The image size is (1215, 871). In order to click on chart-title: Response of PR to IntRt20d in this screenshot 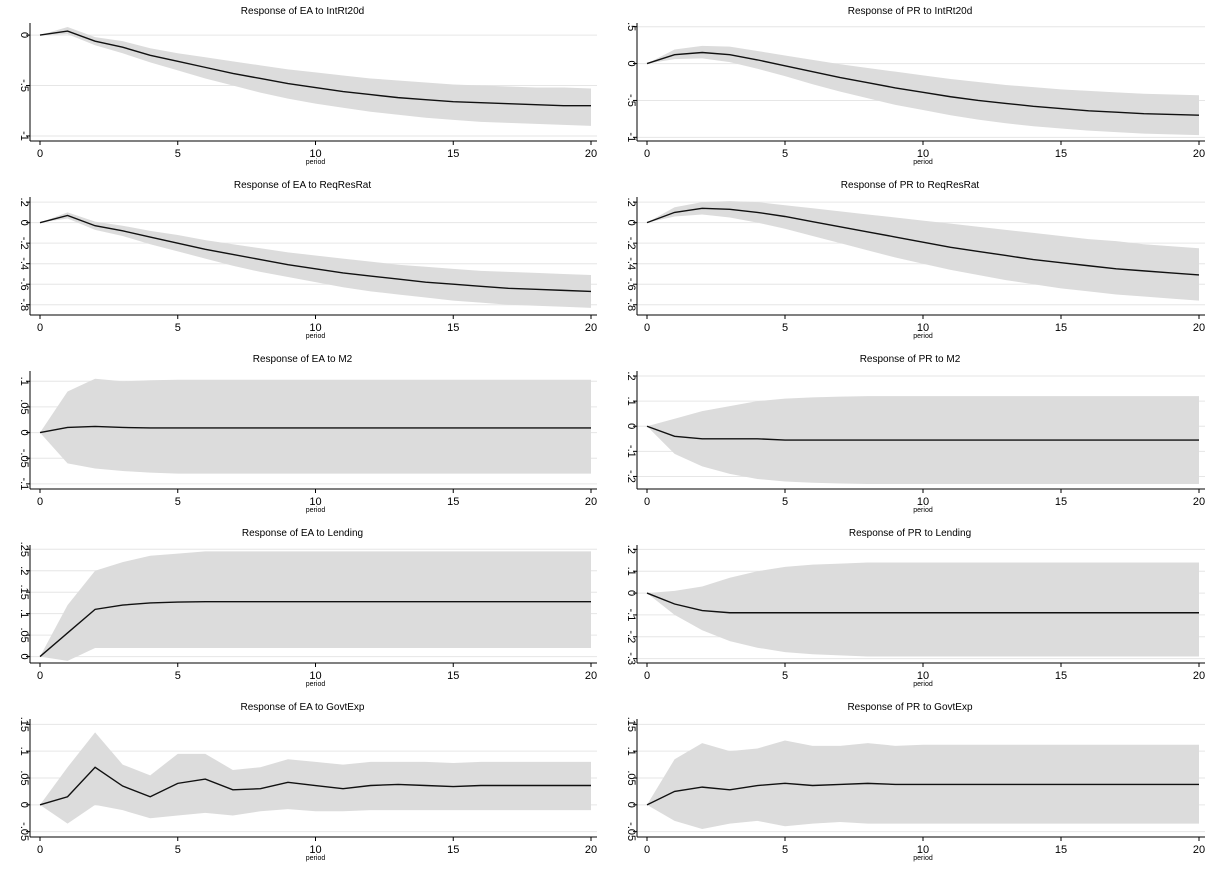, I will do `click(910, 11)`.